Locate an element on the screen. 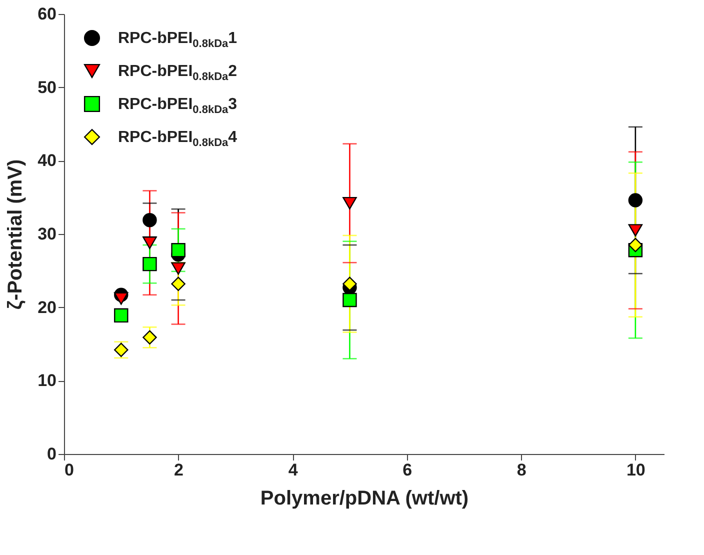 The image size is (704, 555). x-tick-label: 4 is located at coordinates (293, 470).